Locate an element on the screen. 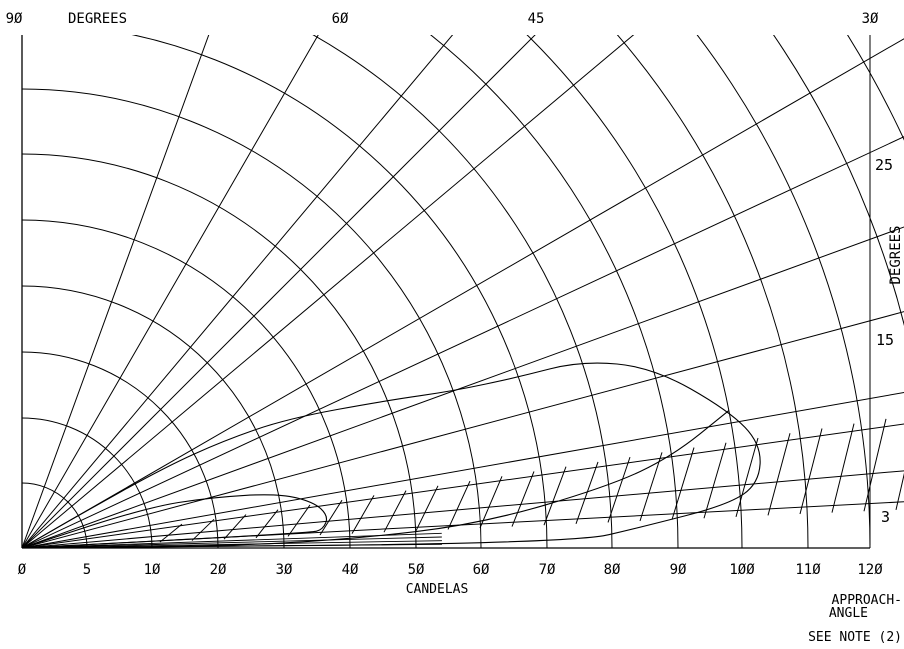 The height and width of the screenshot is (649, 904). top-angle-label-45: 45 is located at coordinates (536, 19).